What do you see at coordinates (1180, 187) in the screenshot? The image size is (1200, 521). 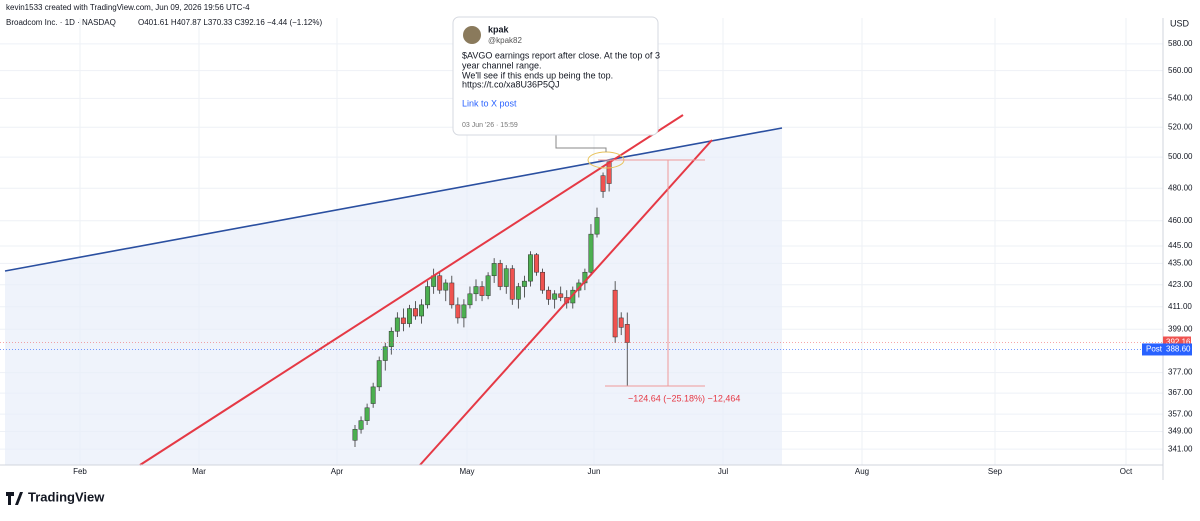 I see `y-tick-label: 480.00` at bounding box center [1180, 187].